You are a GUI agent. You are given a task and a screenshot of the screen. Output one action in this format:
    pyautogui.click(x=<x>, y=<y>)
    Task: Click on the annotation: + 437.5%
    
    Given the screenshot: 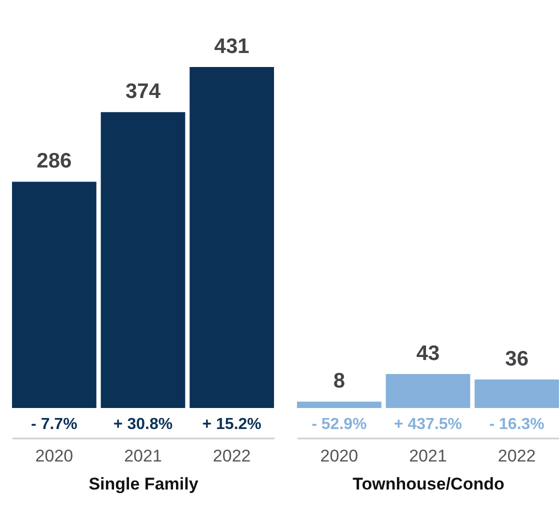 What is the action you would take?
    pyautogui.click(x=428, y=424)
    